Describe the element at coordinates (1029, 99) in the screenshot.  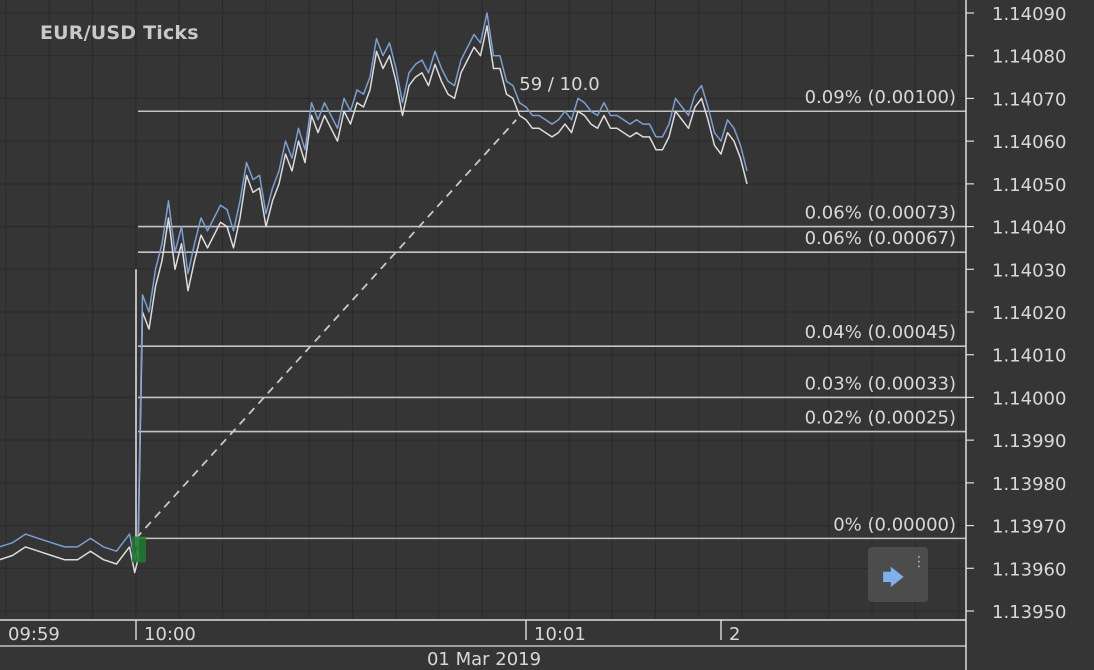
I see `price-tick-label: 1.14070` at that location.